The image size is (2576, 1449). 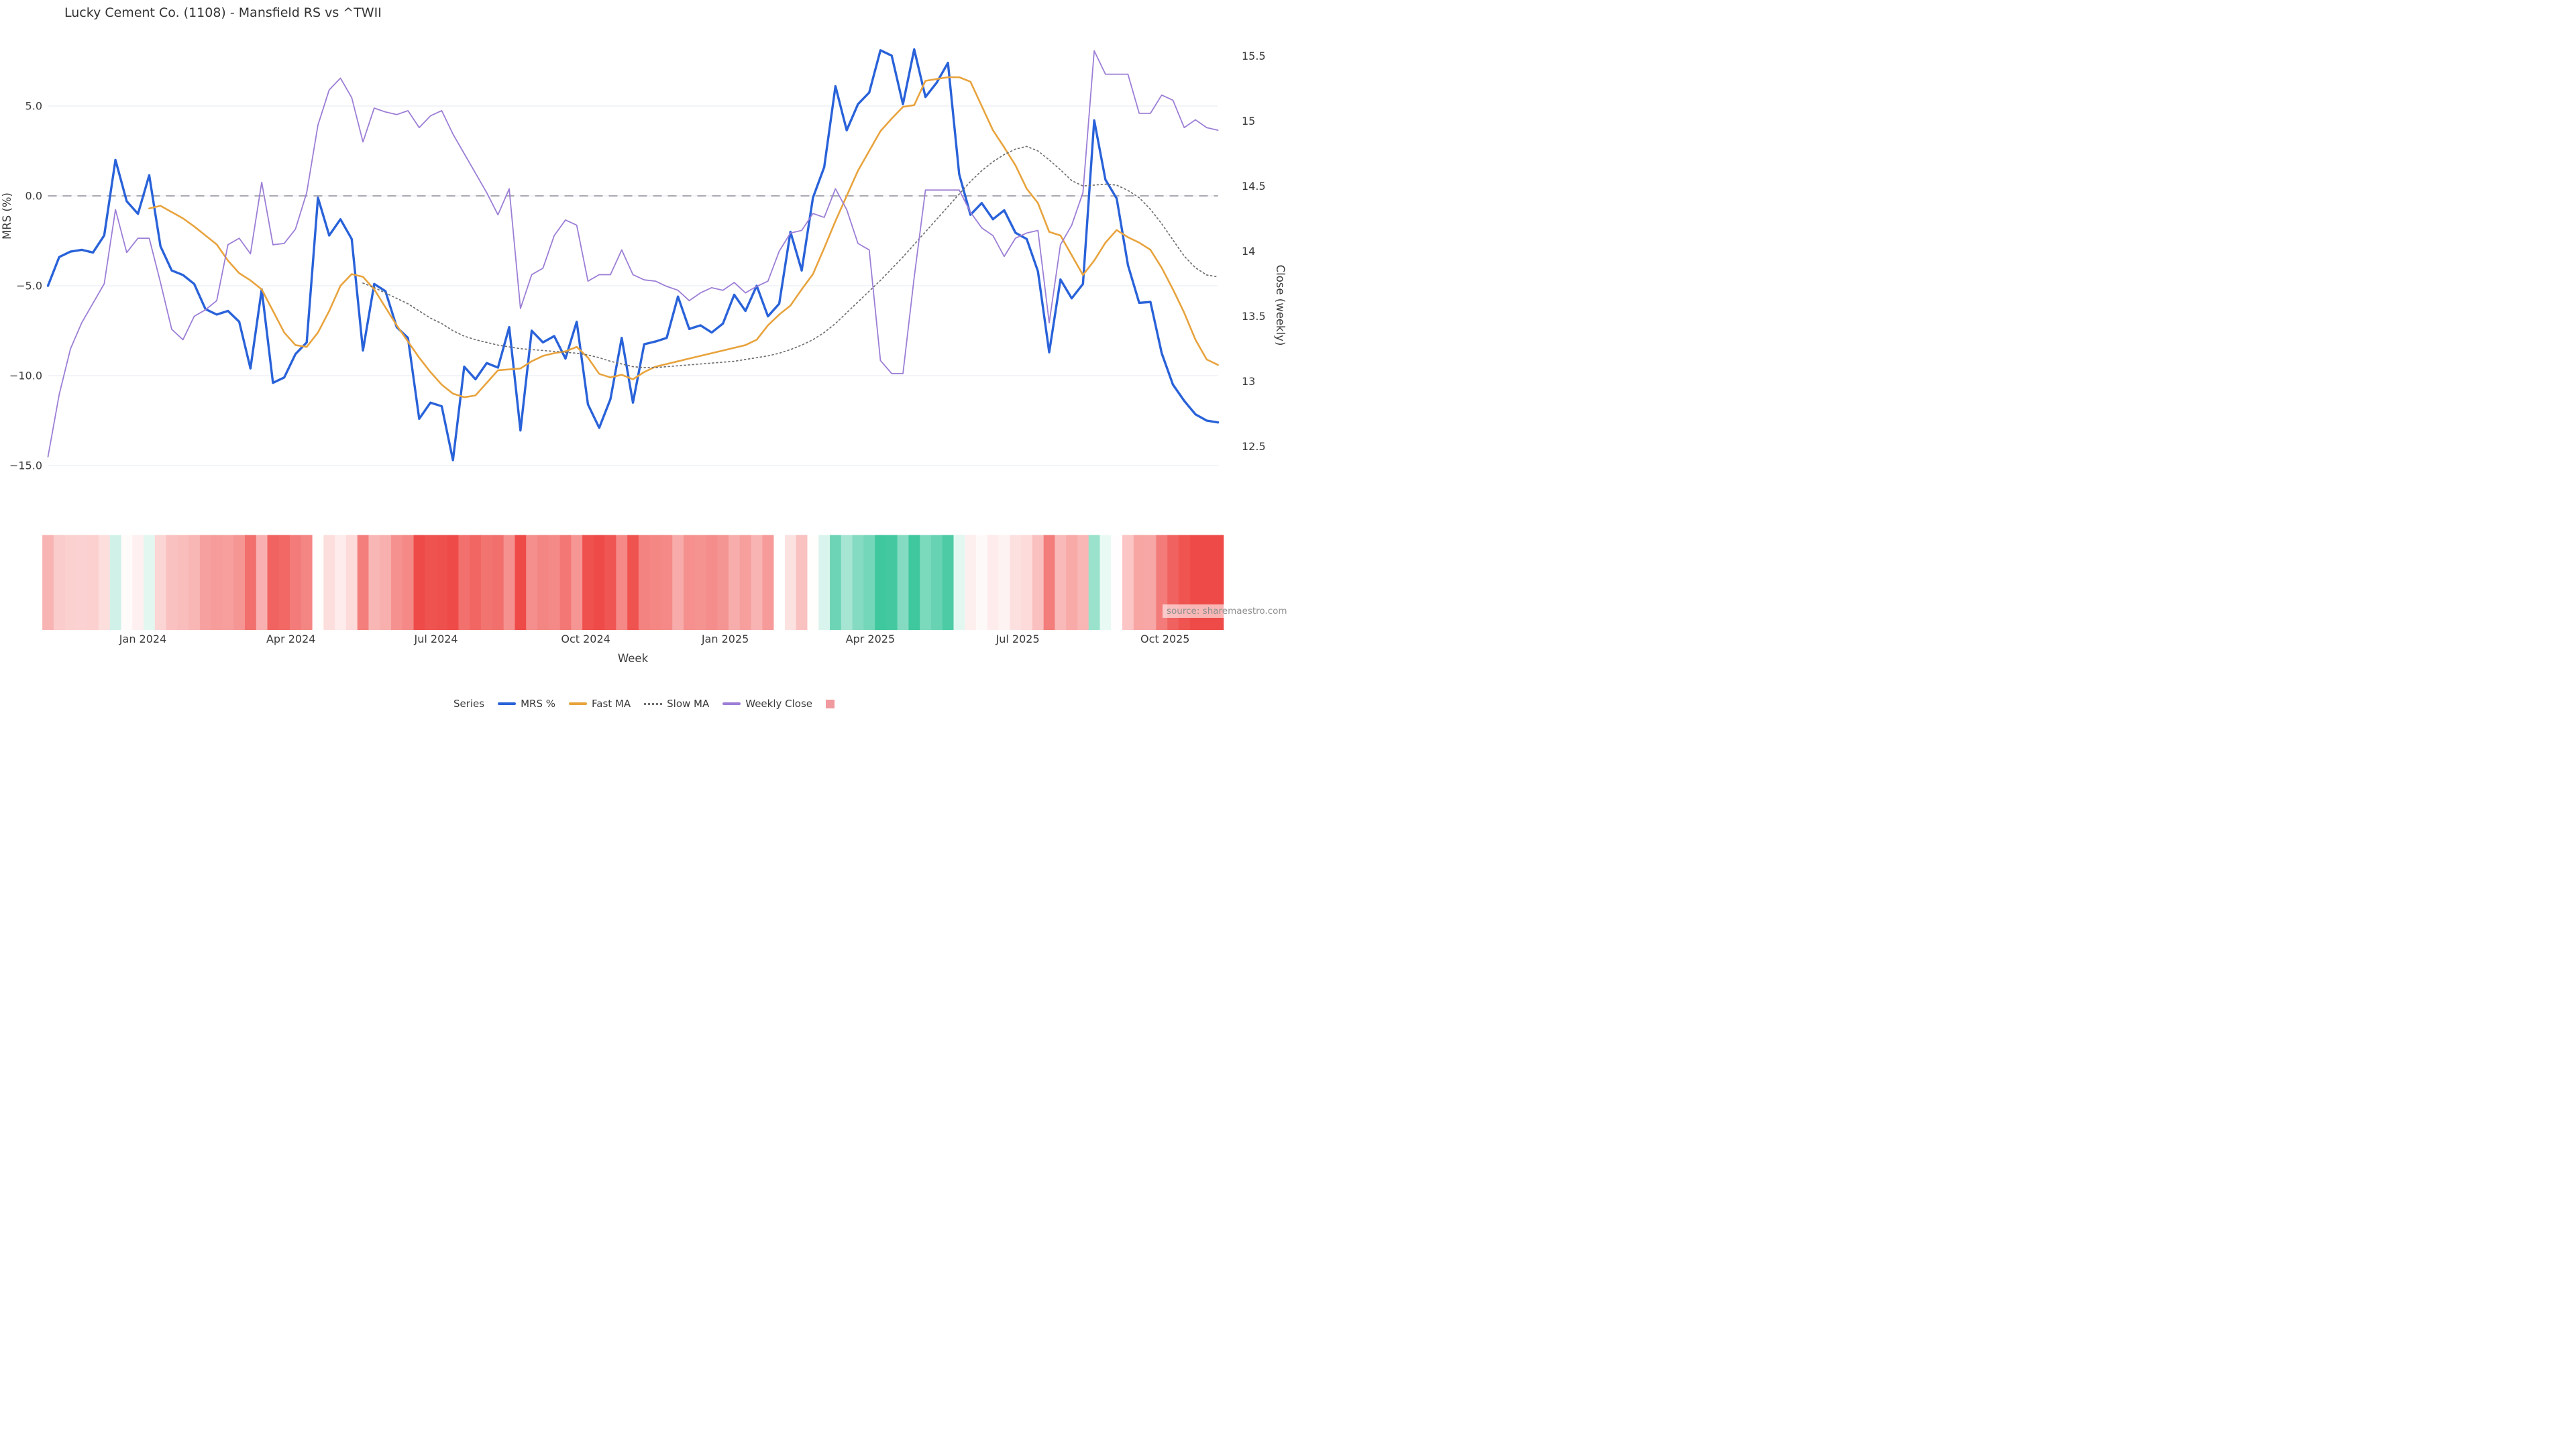 I want to click on legend: Series MRS % Fast MA Slow MA Weekly Close, so click(x=644, y=704).